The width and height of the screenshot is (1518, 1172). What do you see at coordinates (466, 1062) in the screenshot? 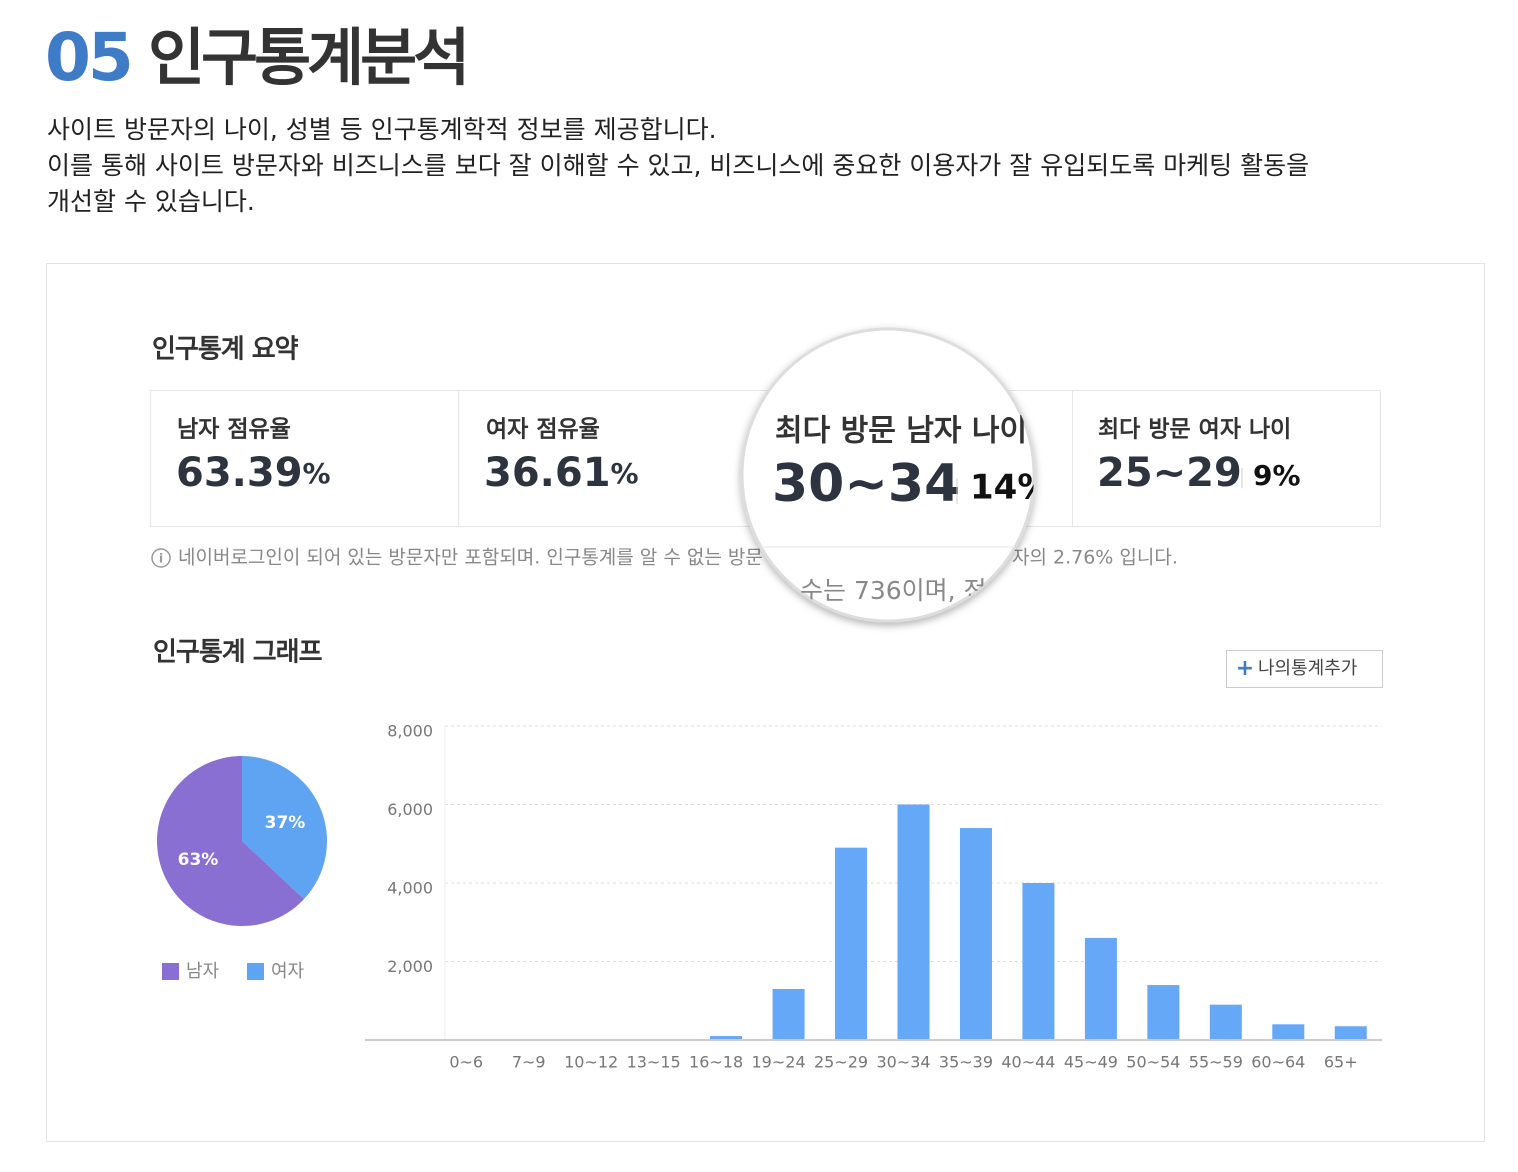
I see `x-tick-label: 0~6` at bounding box center [466, 1062].